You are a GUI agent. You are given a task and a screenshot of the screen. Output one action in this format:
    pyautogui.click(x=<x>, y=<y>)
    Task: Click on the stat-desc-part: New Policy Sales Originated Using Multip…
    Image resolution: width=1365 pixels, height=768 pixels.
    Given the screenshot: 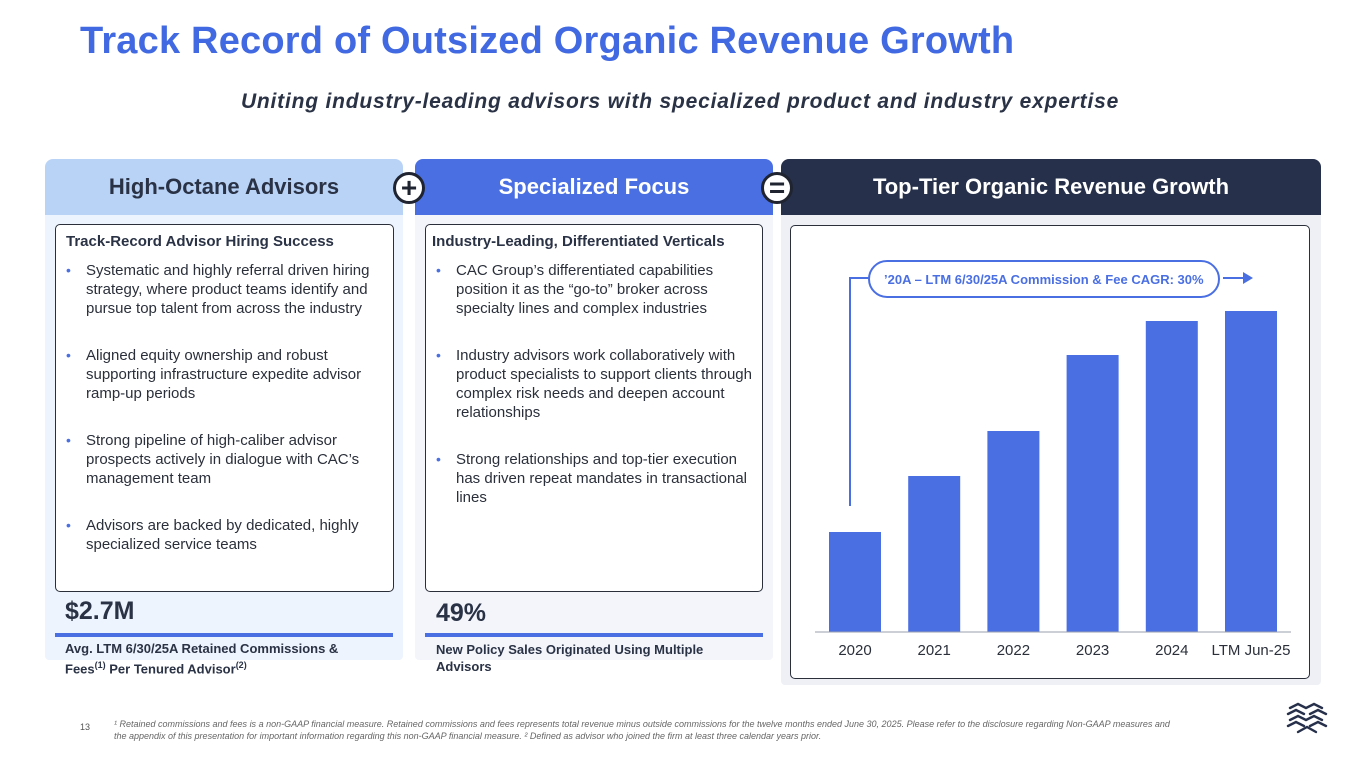 What is the action you would take?
    pyautogui.click(x=570, y=649)
    